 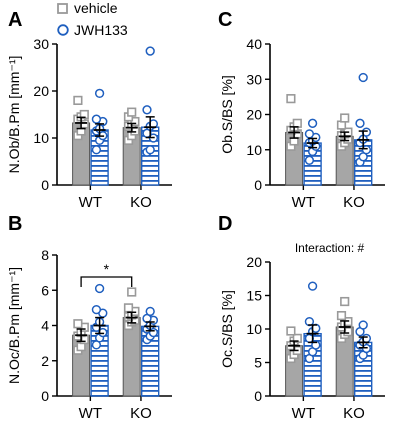 I want to click on legend-label-vehicle: vehicle, so click(x=96, y=8).